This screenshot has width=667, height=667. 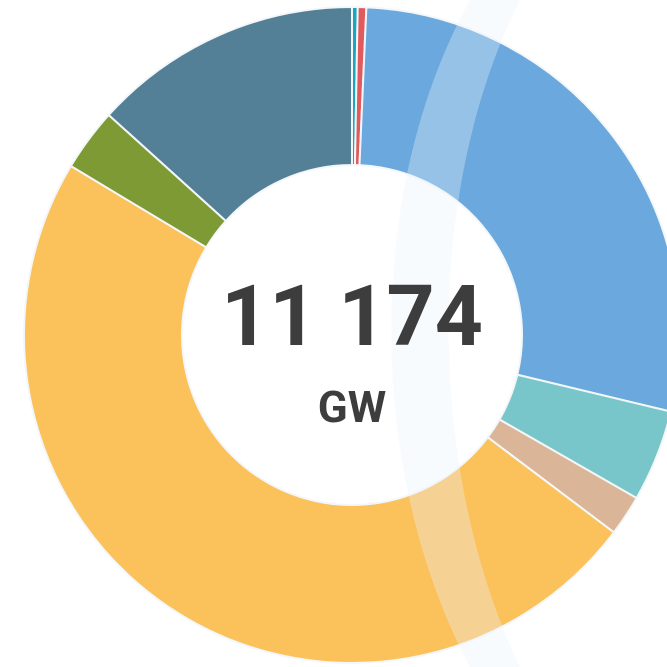 What do you see at coordinates (352, 316) in the screenshot?
I see `center-value: 11 174` at bounding box center [352, 316].